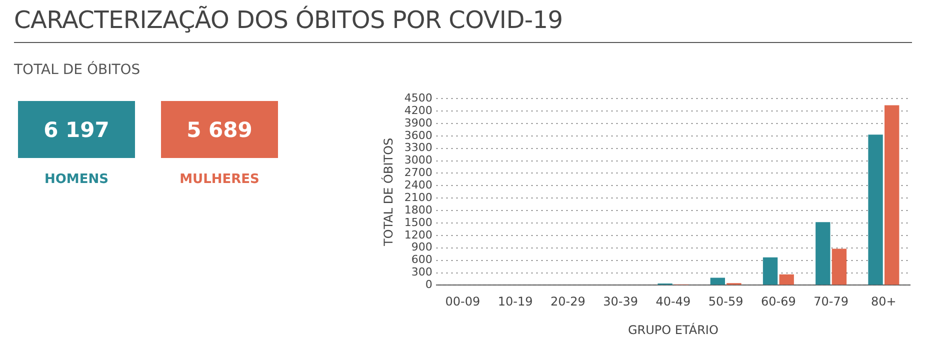 The width and height of the screenshot is (940, 342). I want to click on y-tick-label: 4200, so click(418, 110).